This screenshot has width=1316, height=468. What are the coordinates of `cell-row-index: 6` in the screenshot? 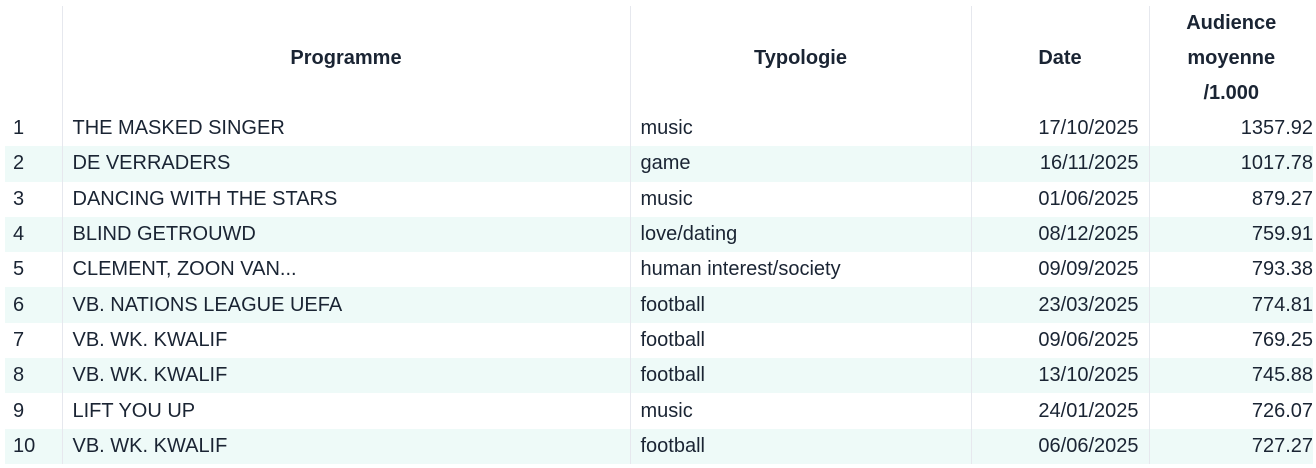 It's located at (33, 305).